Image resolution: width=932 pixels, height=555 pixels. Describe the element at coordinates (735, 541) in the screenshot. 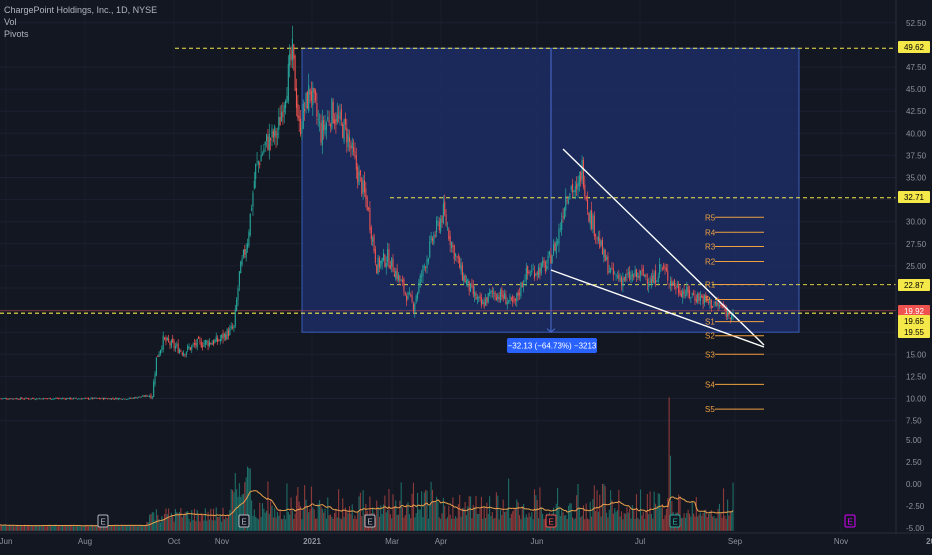

I see `time-tick-label: Sep` at that location.